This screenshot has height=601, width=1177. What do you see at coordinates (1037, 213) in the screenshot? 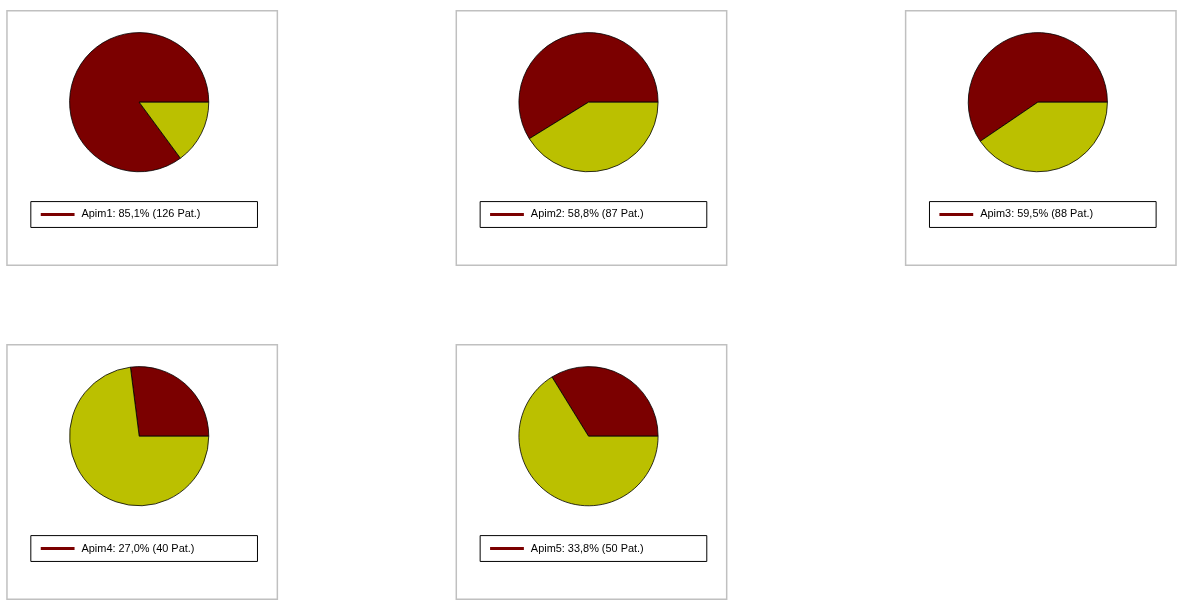
I see `legend-label: Apim3: 59,5% (88 Pat.)` at bounding box center [1037, 213].